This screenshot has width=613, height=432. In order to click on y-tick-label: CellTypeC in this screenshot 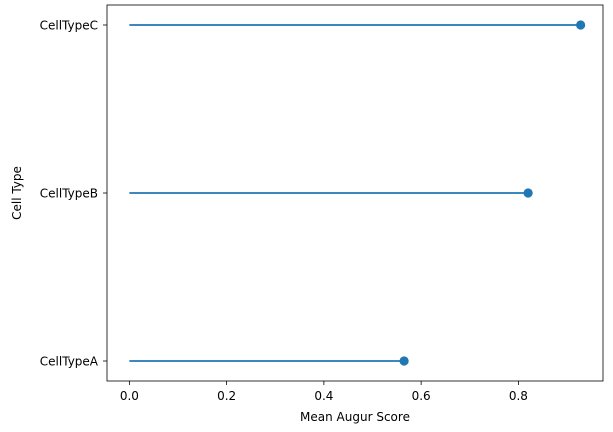, I will do `click(69, 26)`.